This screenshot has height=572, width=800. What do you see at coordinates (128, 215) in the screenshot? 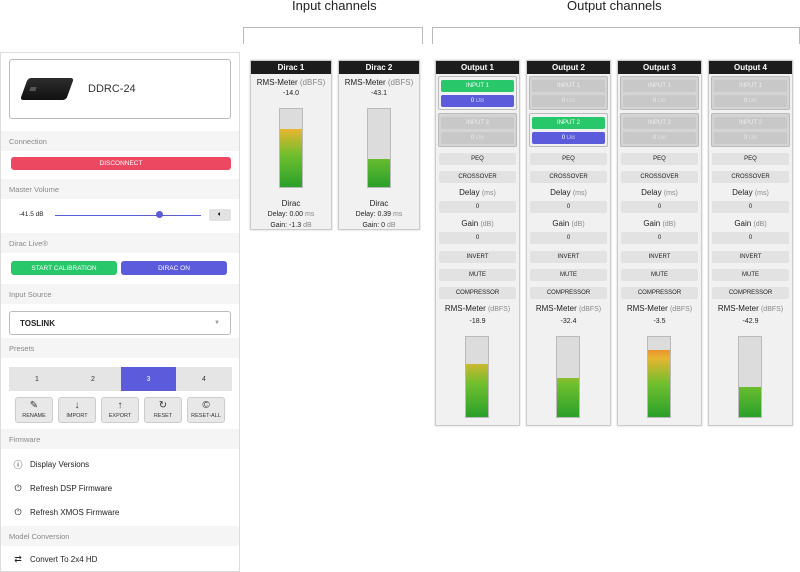
I see `volume-slider` at bounding box center [128, 215].